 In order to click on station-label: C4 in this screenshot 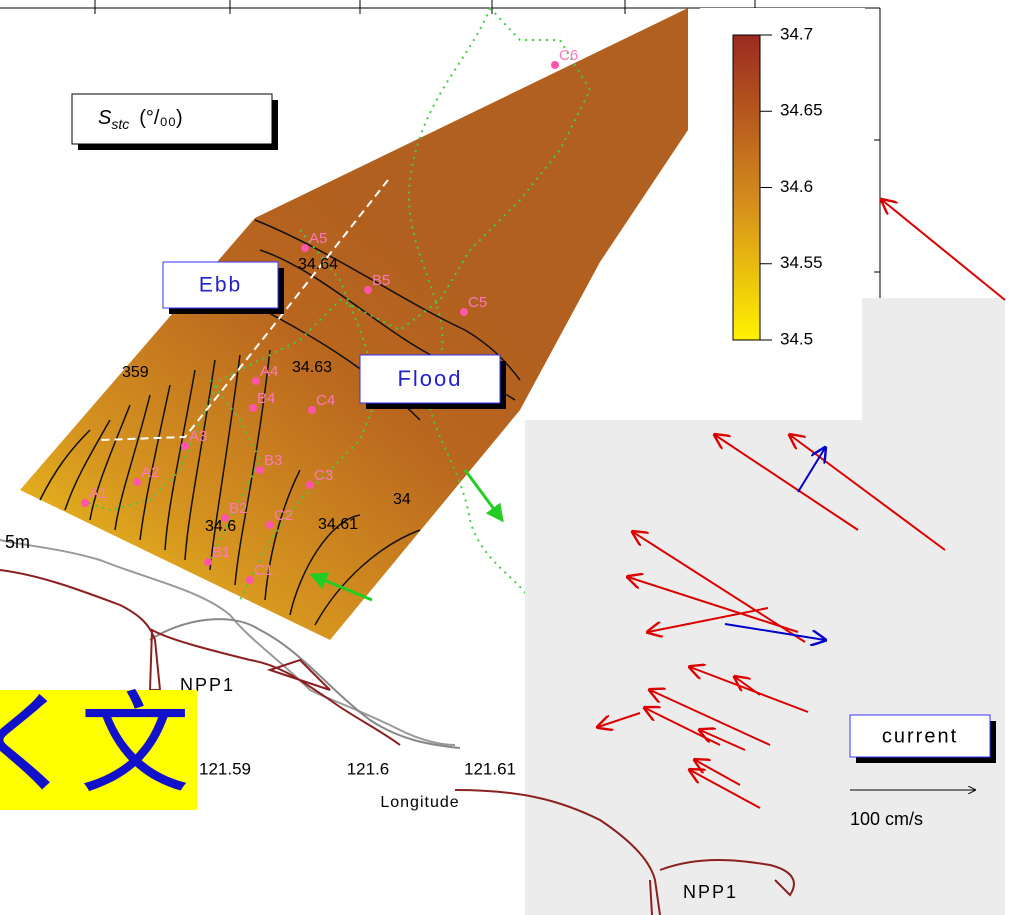, I will do `click(325, 400)`.